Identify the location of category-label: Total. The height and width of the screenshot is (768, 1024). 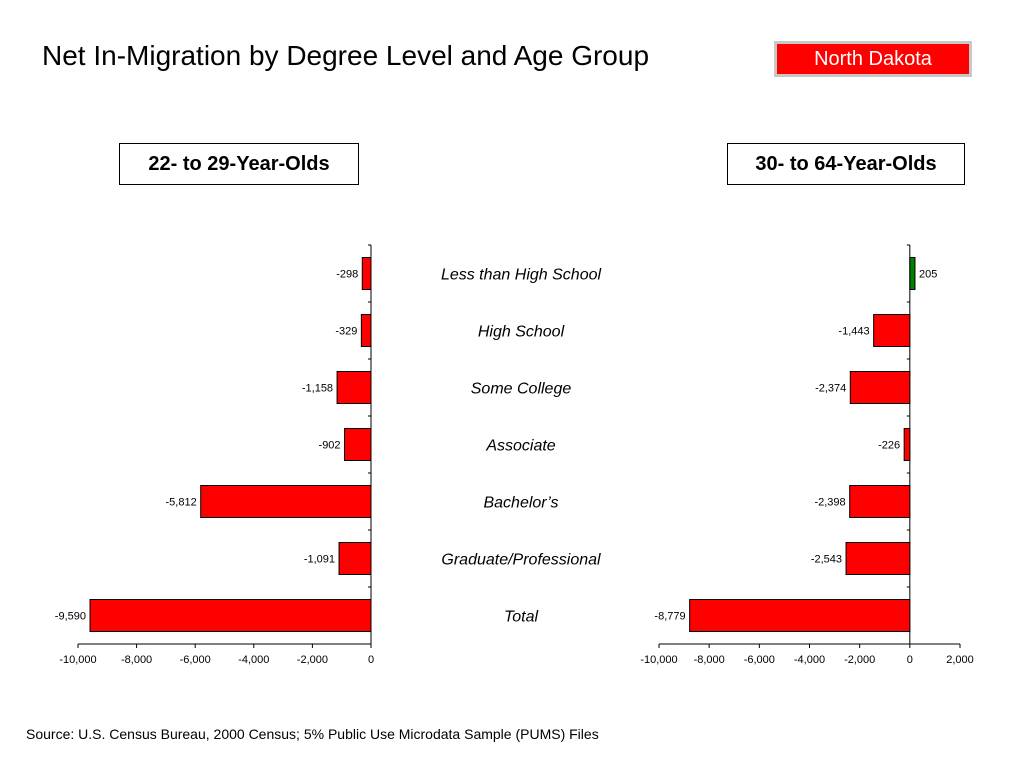
(521, 617).